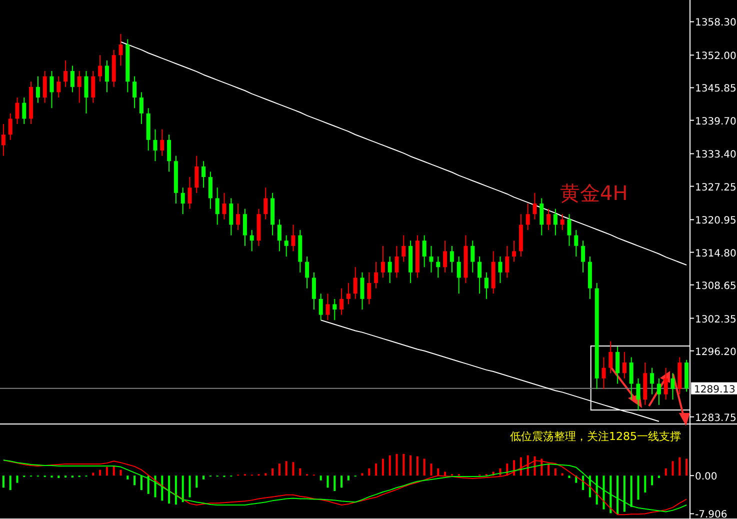  Describe the element at coordinates (715, 221) in the screenshot. I see `y-tick-label: 1320.95` at that location.